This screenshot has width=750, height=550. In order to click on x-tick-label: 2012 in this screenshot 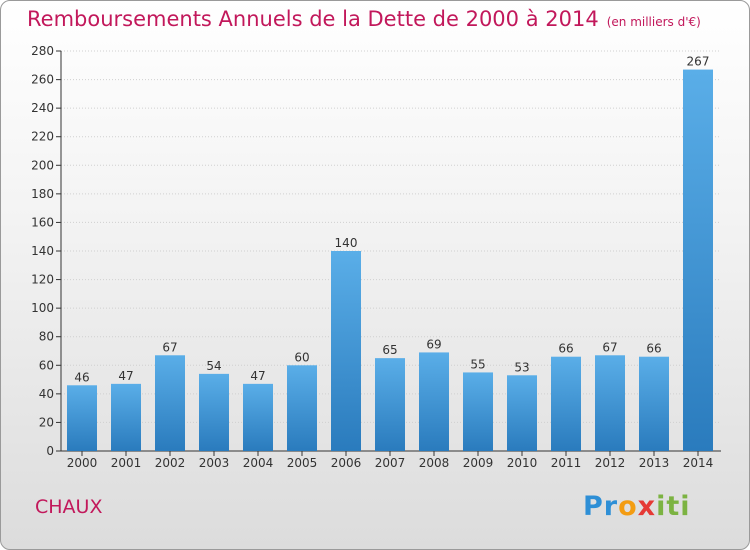, I will do `click(610, 463)`.